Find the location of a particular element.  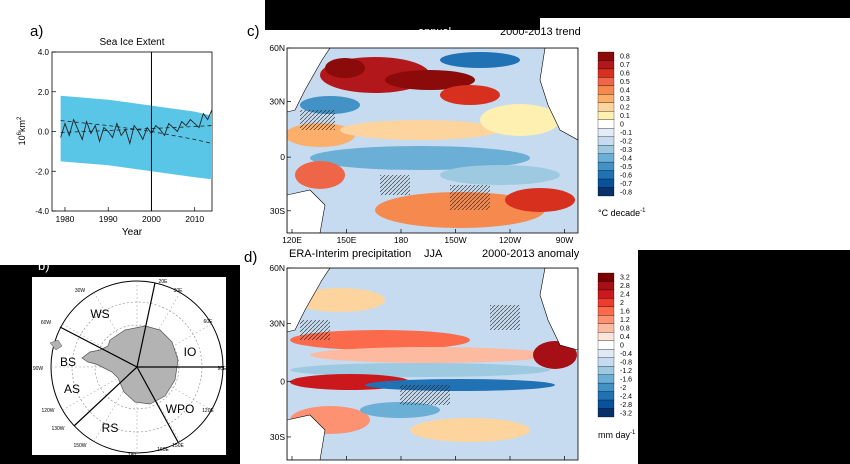

longitude-label: 60W is located at coordinates (46, 323).